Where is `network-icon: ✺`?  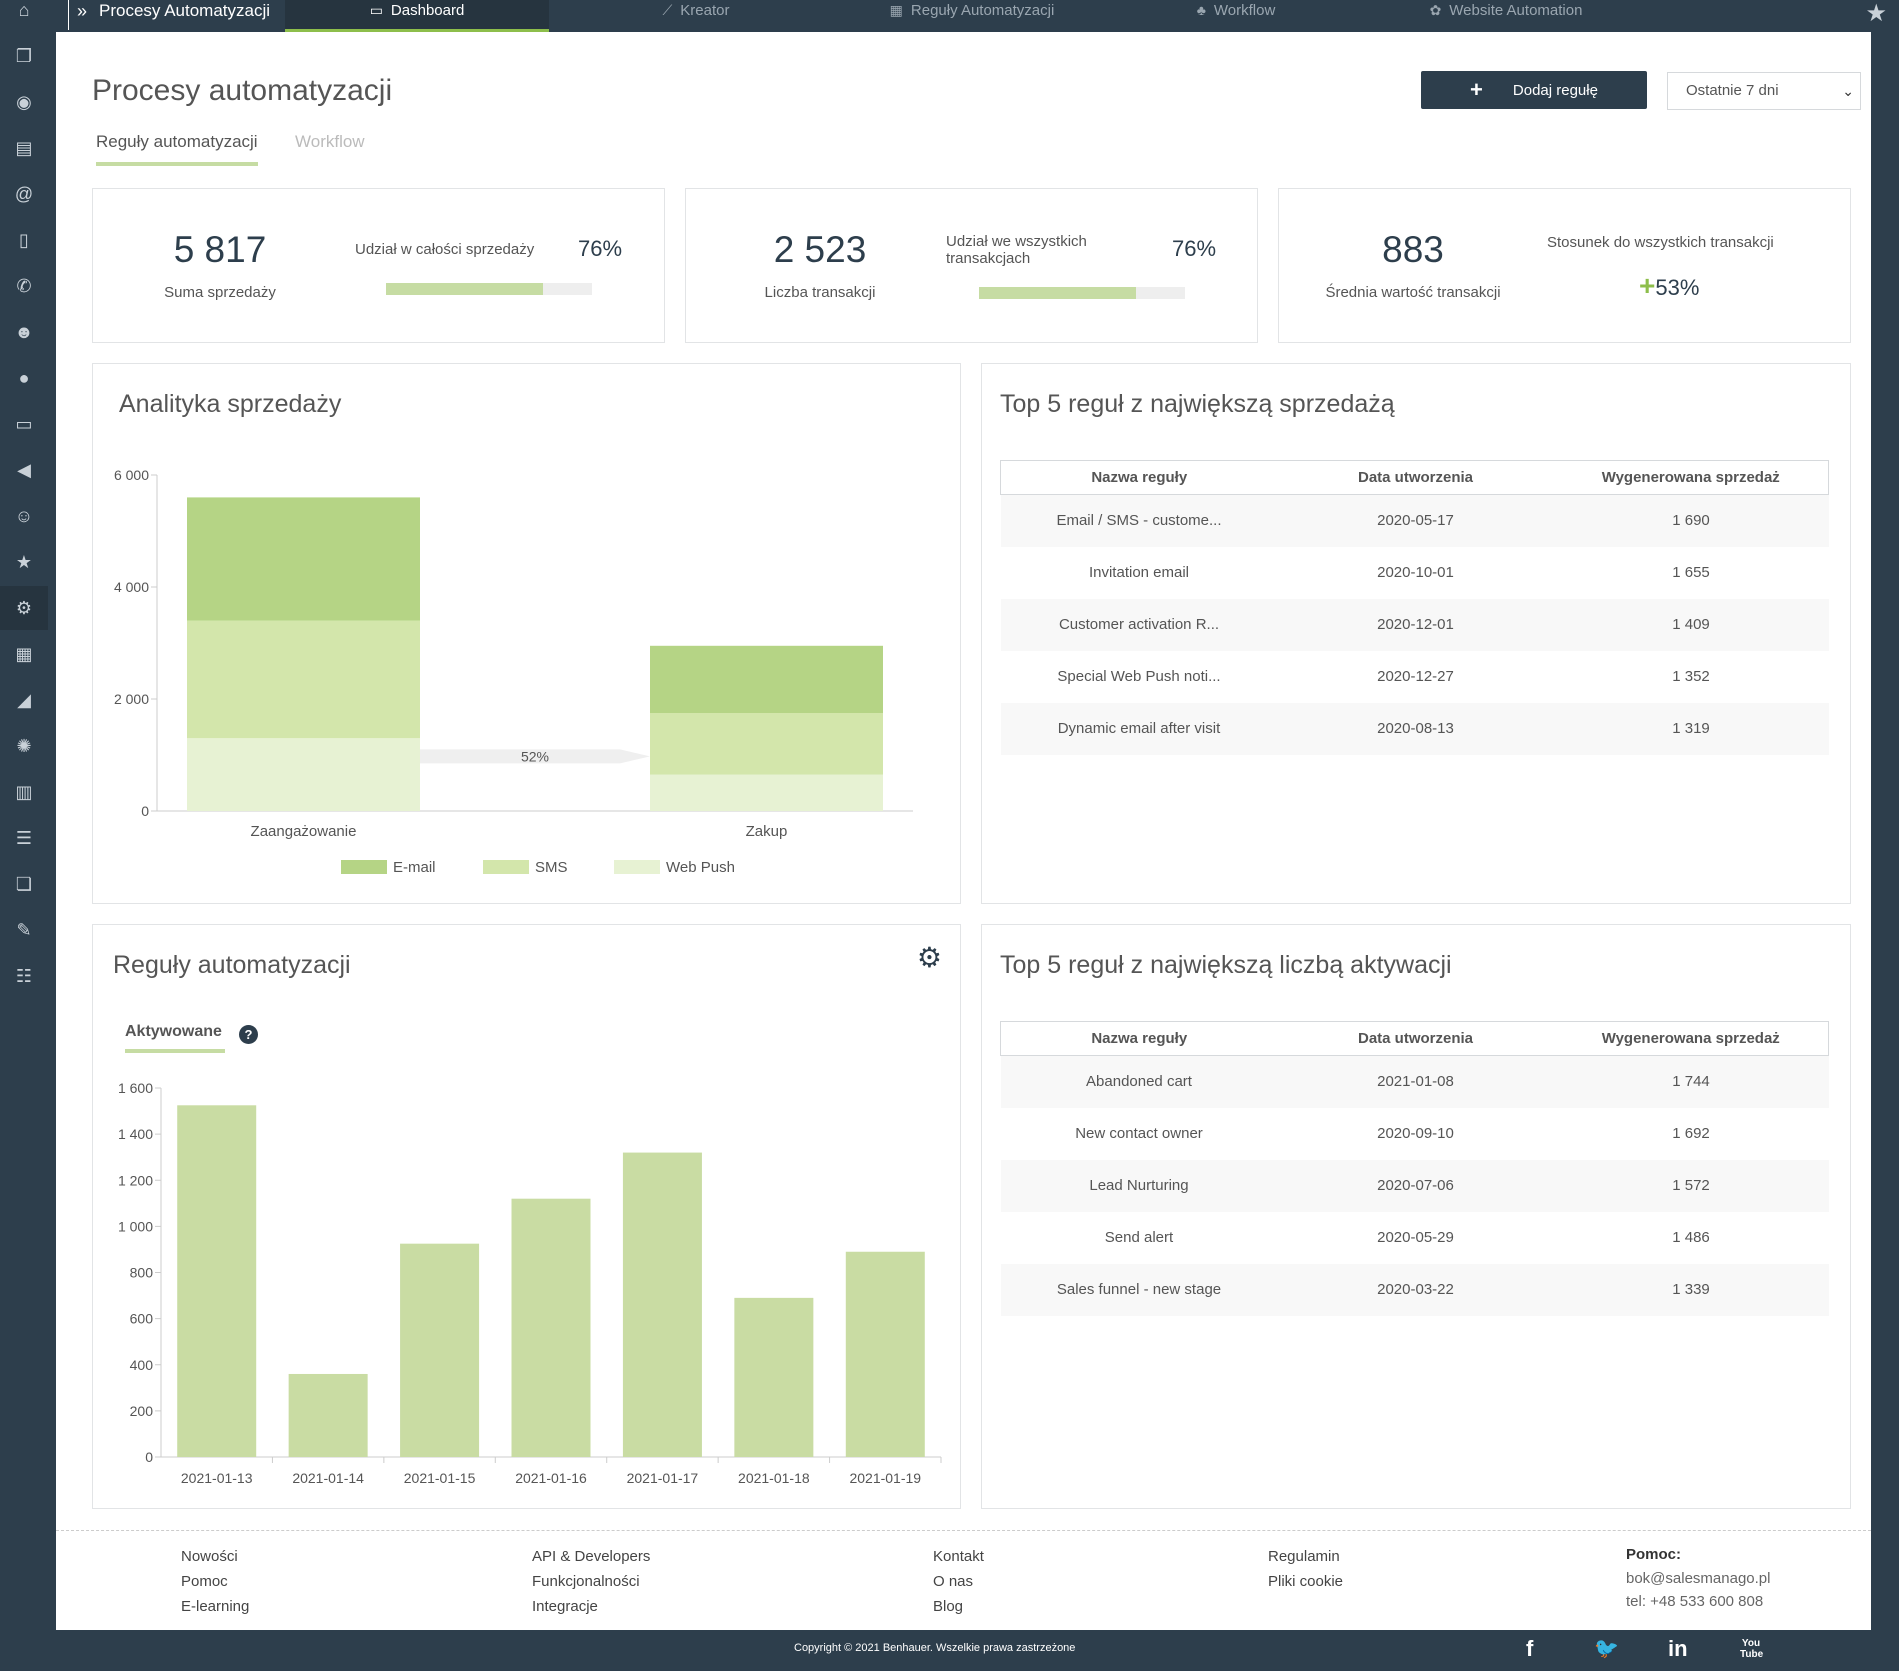
network-icon: ✺ is located at coordinates (24, 745).